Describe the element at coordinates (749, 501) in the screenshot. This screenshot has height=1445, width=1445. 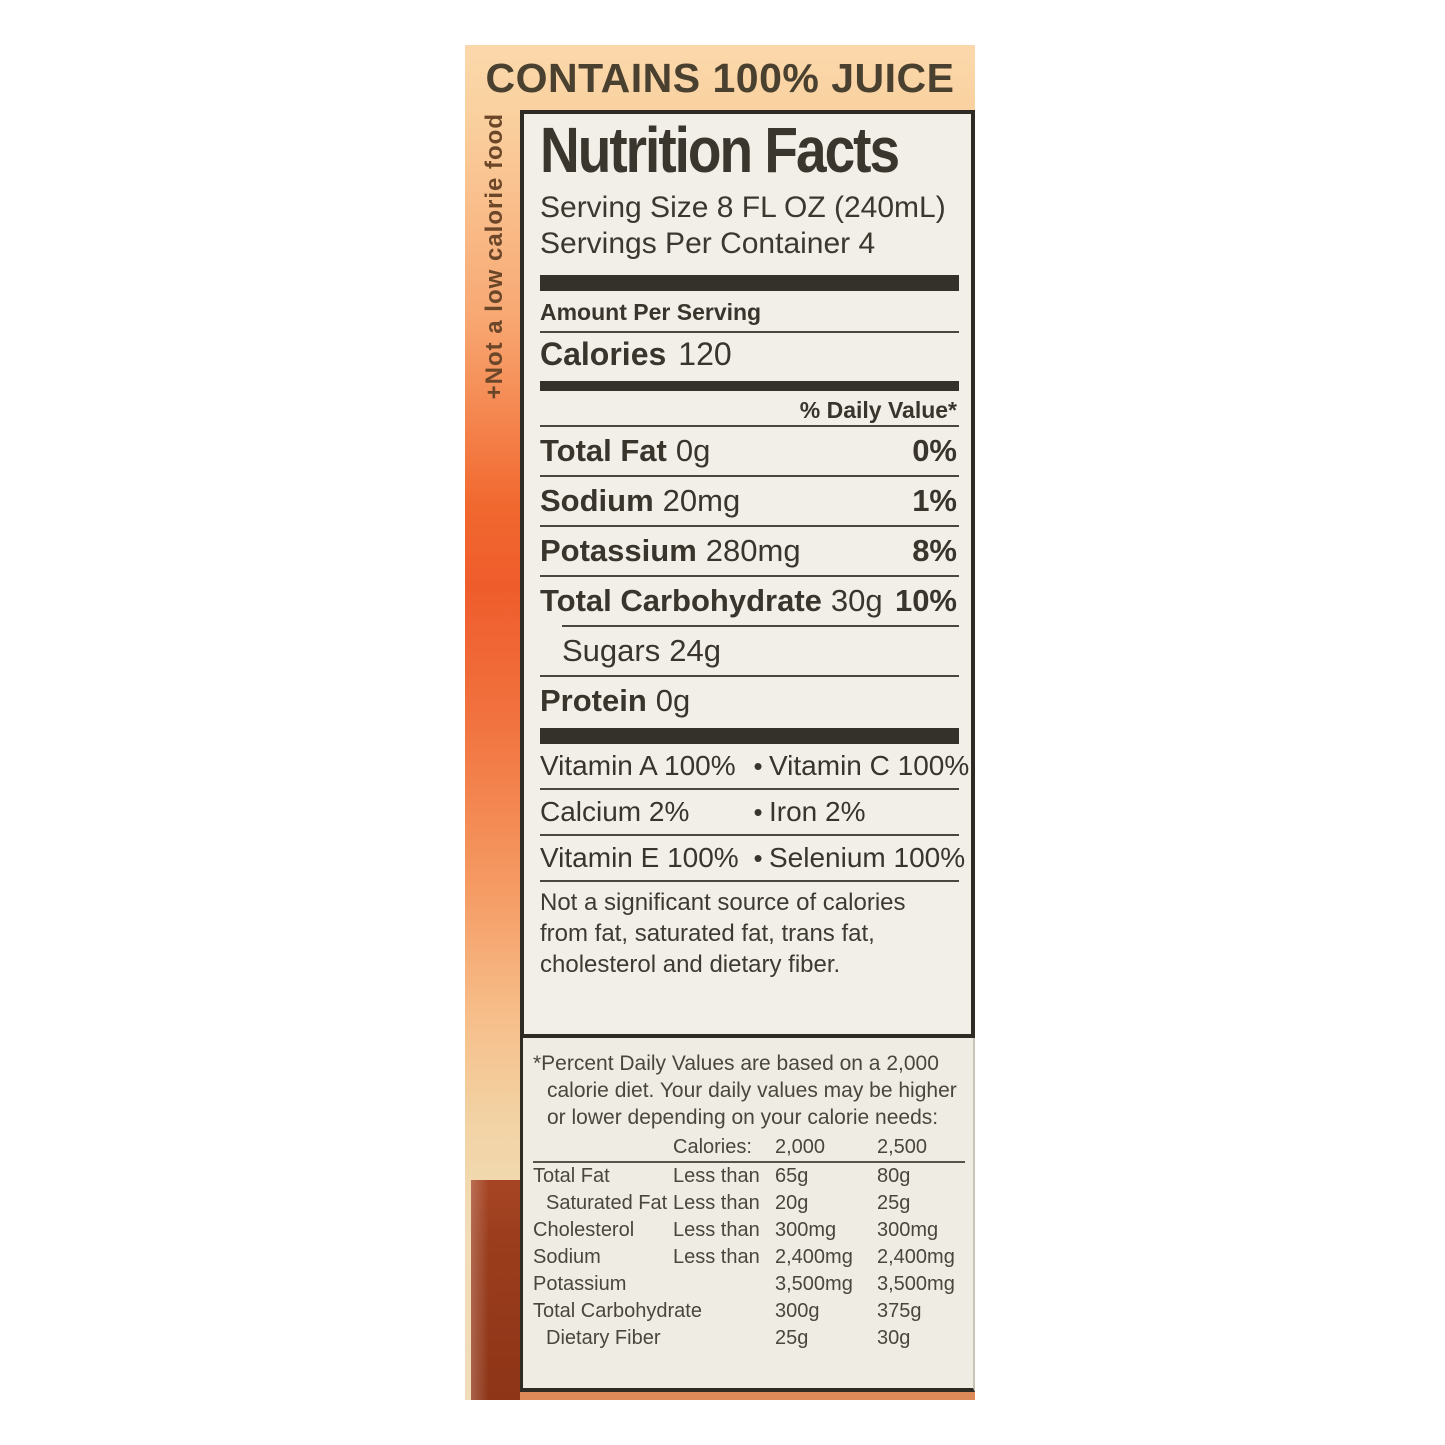
I see `nutrient-row-sodium: Sodium 20mg 1%` at that location.